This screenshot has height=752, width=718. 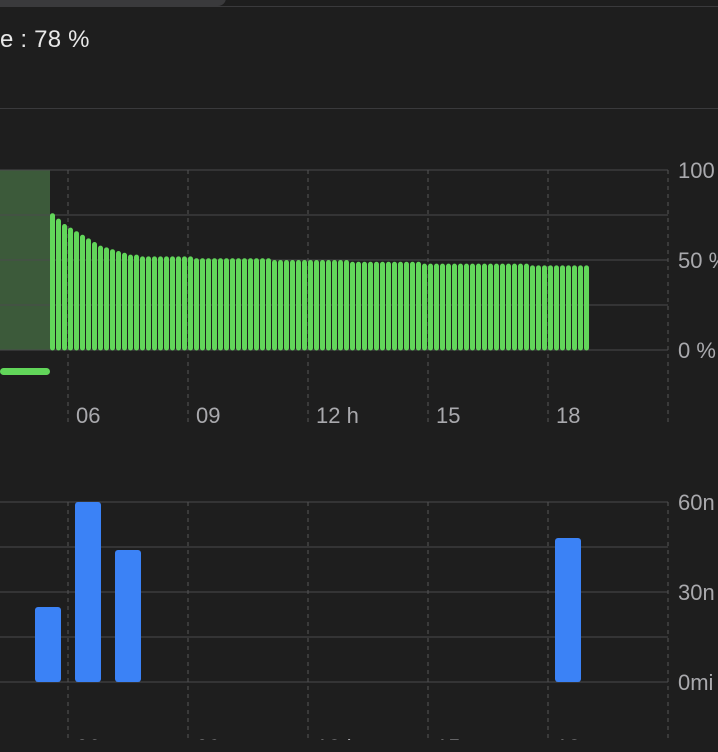 What do you see at coordinates (696, 171) in the screenshot?
I see `y-tick-label: 100` at bounding box center [696, 171].